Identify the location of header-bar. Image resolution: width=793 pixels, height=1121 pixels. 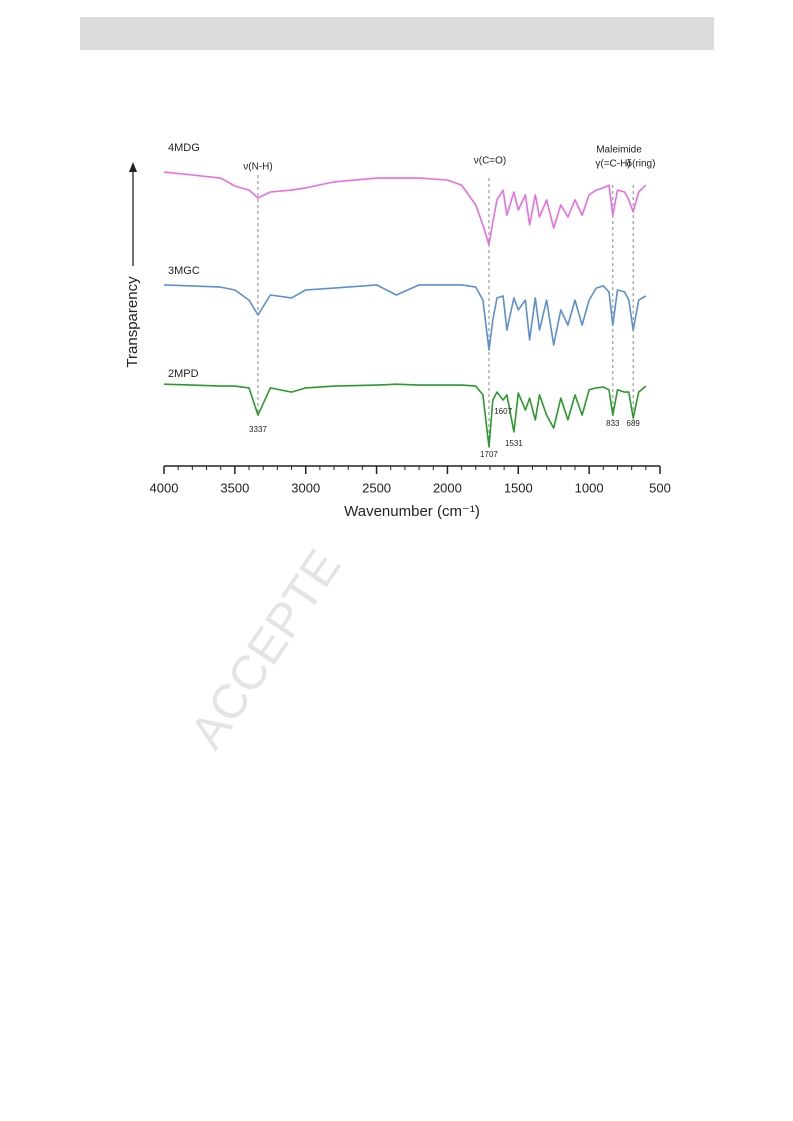
(397, 33).